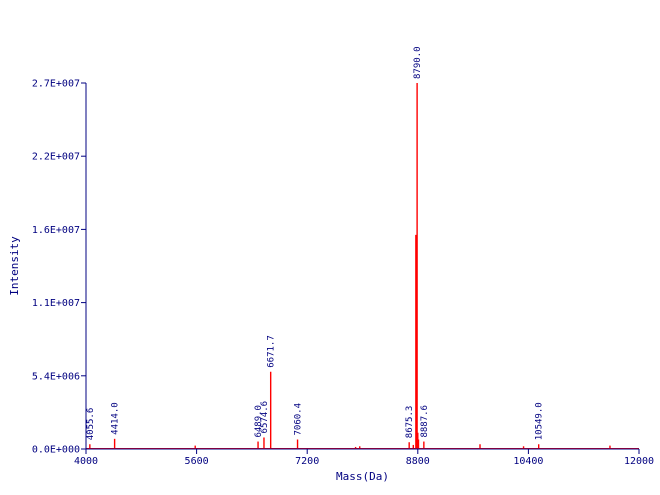 This screenshot has width=660, height=495. Describe the element at coordinates (425, 421) in the screenshot. I see `peak-label: 8887.6` at that location.